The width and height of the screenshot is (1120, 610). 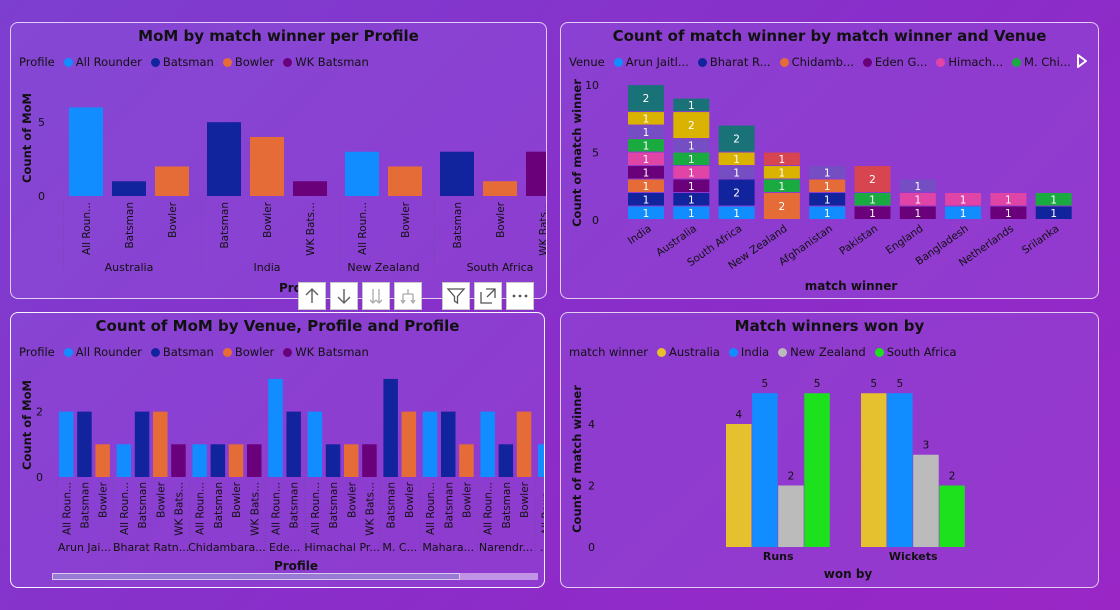 What do you see at coordinates (84, 444) in the screenshot?
I see `bar-arun-jai-batsman` at bounding box center [84, 444].